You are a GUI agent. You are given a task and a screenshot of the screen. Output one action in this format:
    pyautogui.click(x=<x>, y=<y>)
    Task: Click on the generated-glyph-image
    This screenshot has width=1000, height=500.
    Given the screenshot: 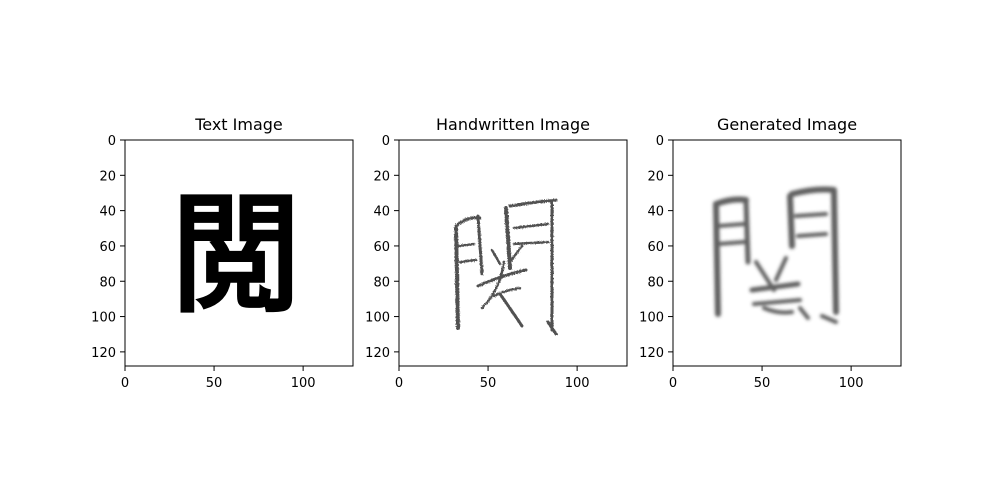 What is the action you would take?
    pyautogui.click(x=776, y=255)
    